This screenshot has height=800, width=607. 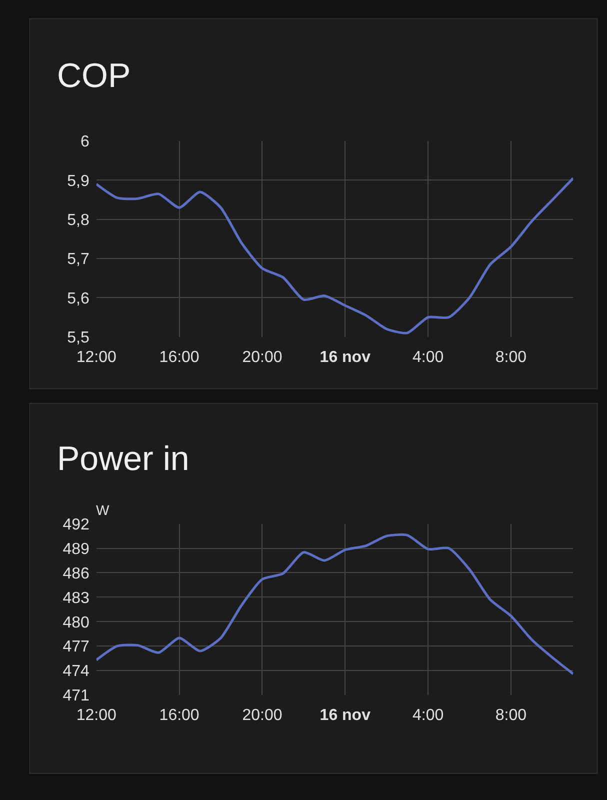 What do you see at coordinates (76, 573) in the screenshot?
I see `y-tick-label: 486` at bounding box center [76, 573].